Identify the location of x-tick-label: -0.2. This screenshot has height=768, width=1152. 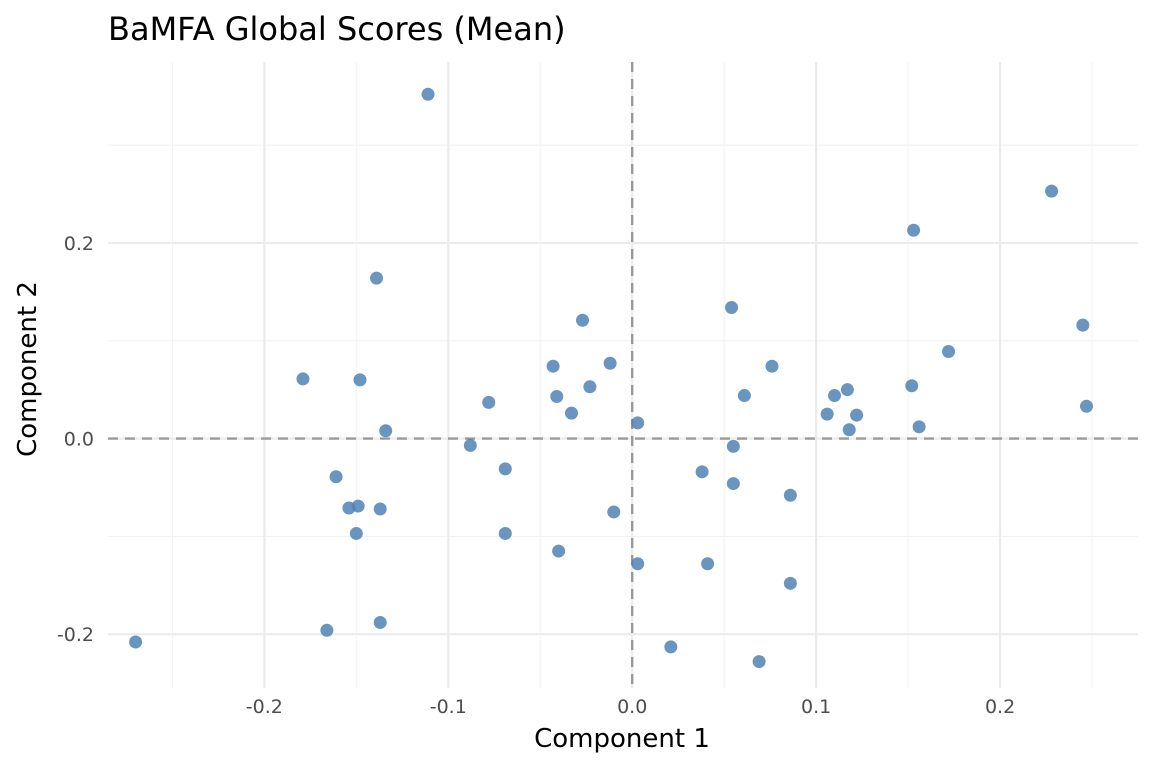
(264, 707).